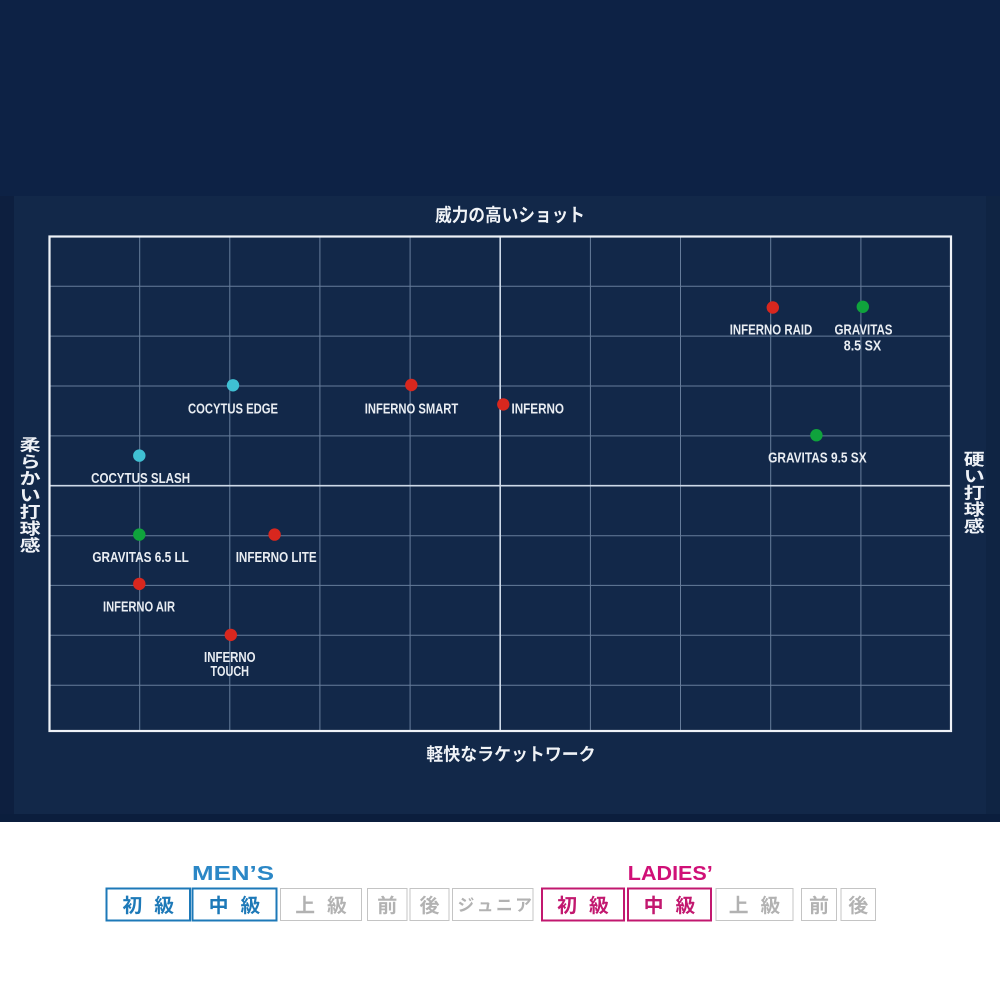 The height and width of the screenshot is (1000, 1000). Describe the element at coordinates (233, 874) in the screenshot. I see `svg-text: MEN’S` at that location.